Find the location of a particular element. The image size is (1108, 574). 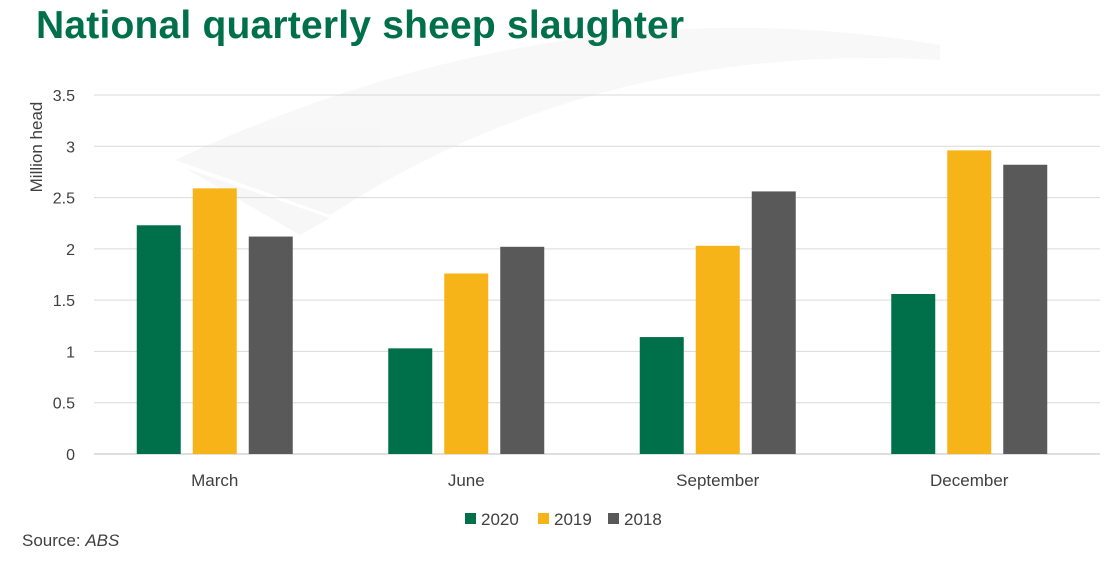

y-tick-label: 2 is located at coordinates (70, 250).